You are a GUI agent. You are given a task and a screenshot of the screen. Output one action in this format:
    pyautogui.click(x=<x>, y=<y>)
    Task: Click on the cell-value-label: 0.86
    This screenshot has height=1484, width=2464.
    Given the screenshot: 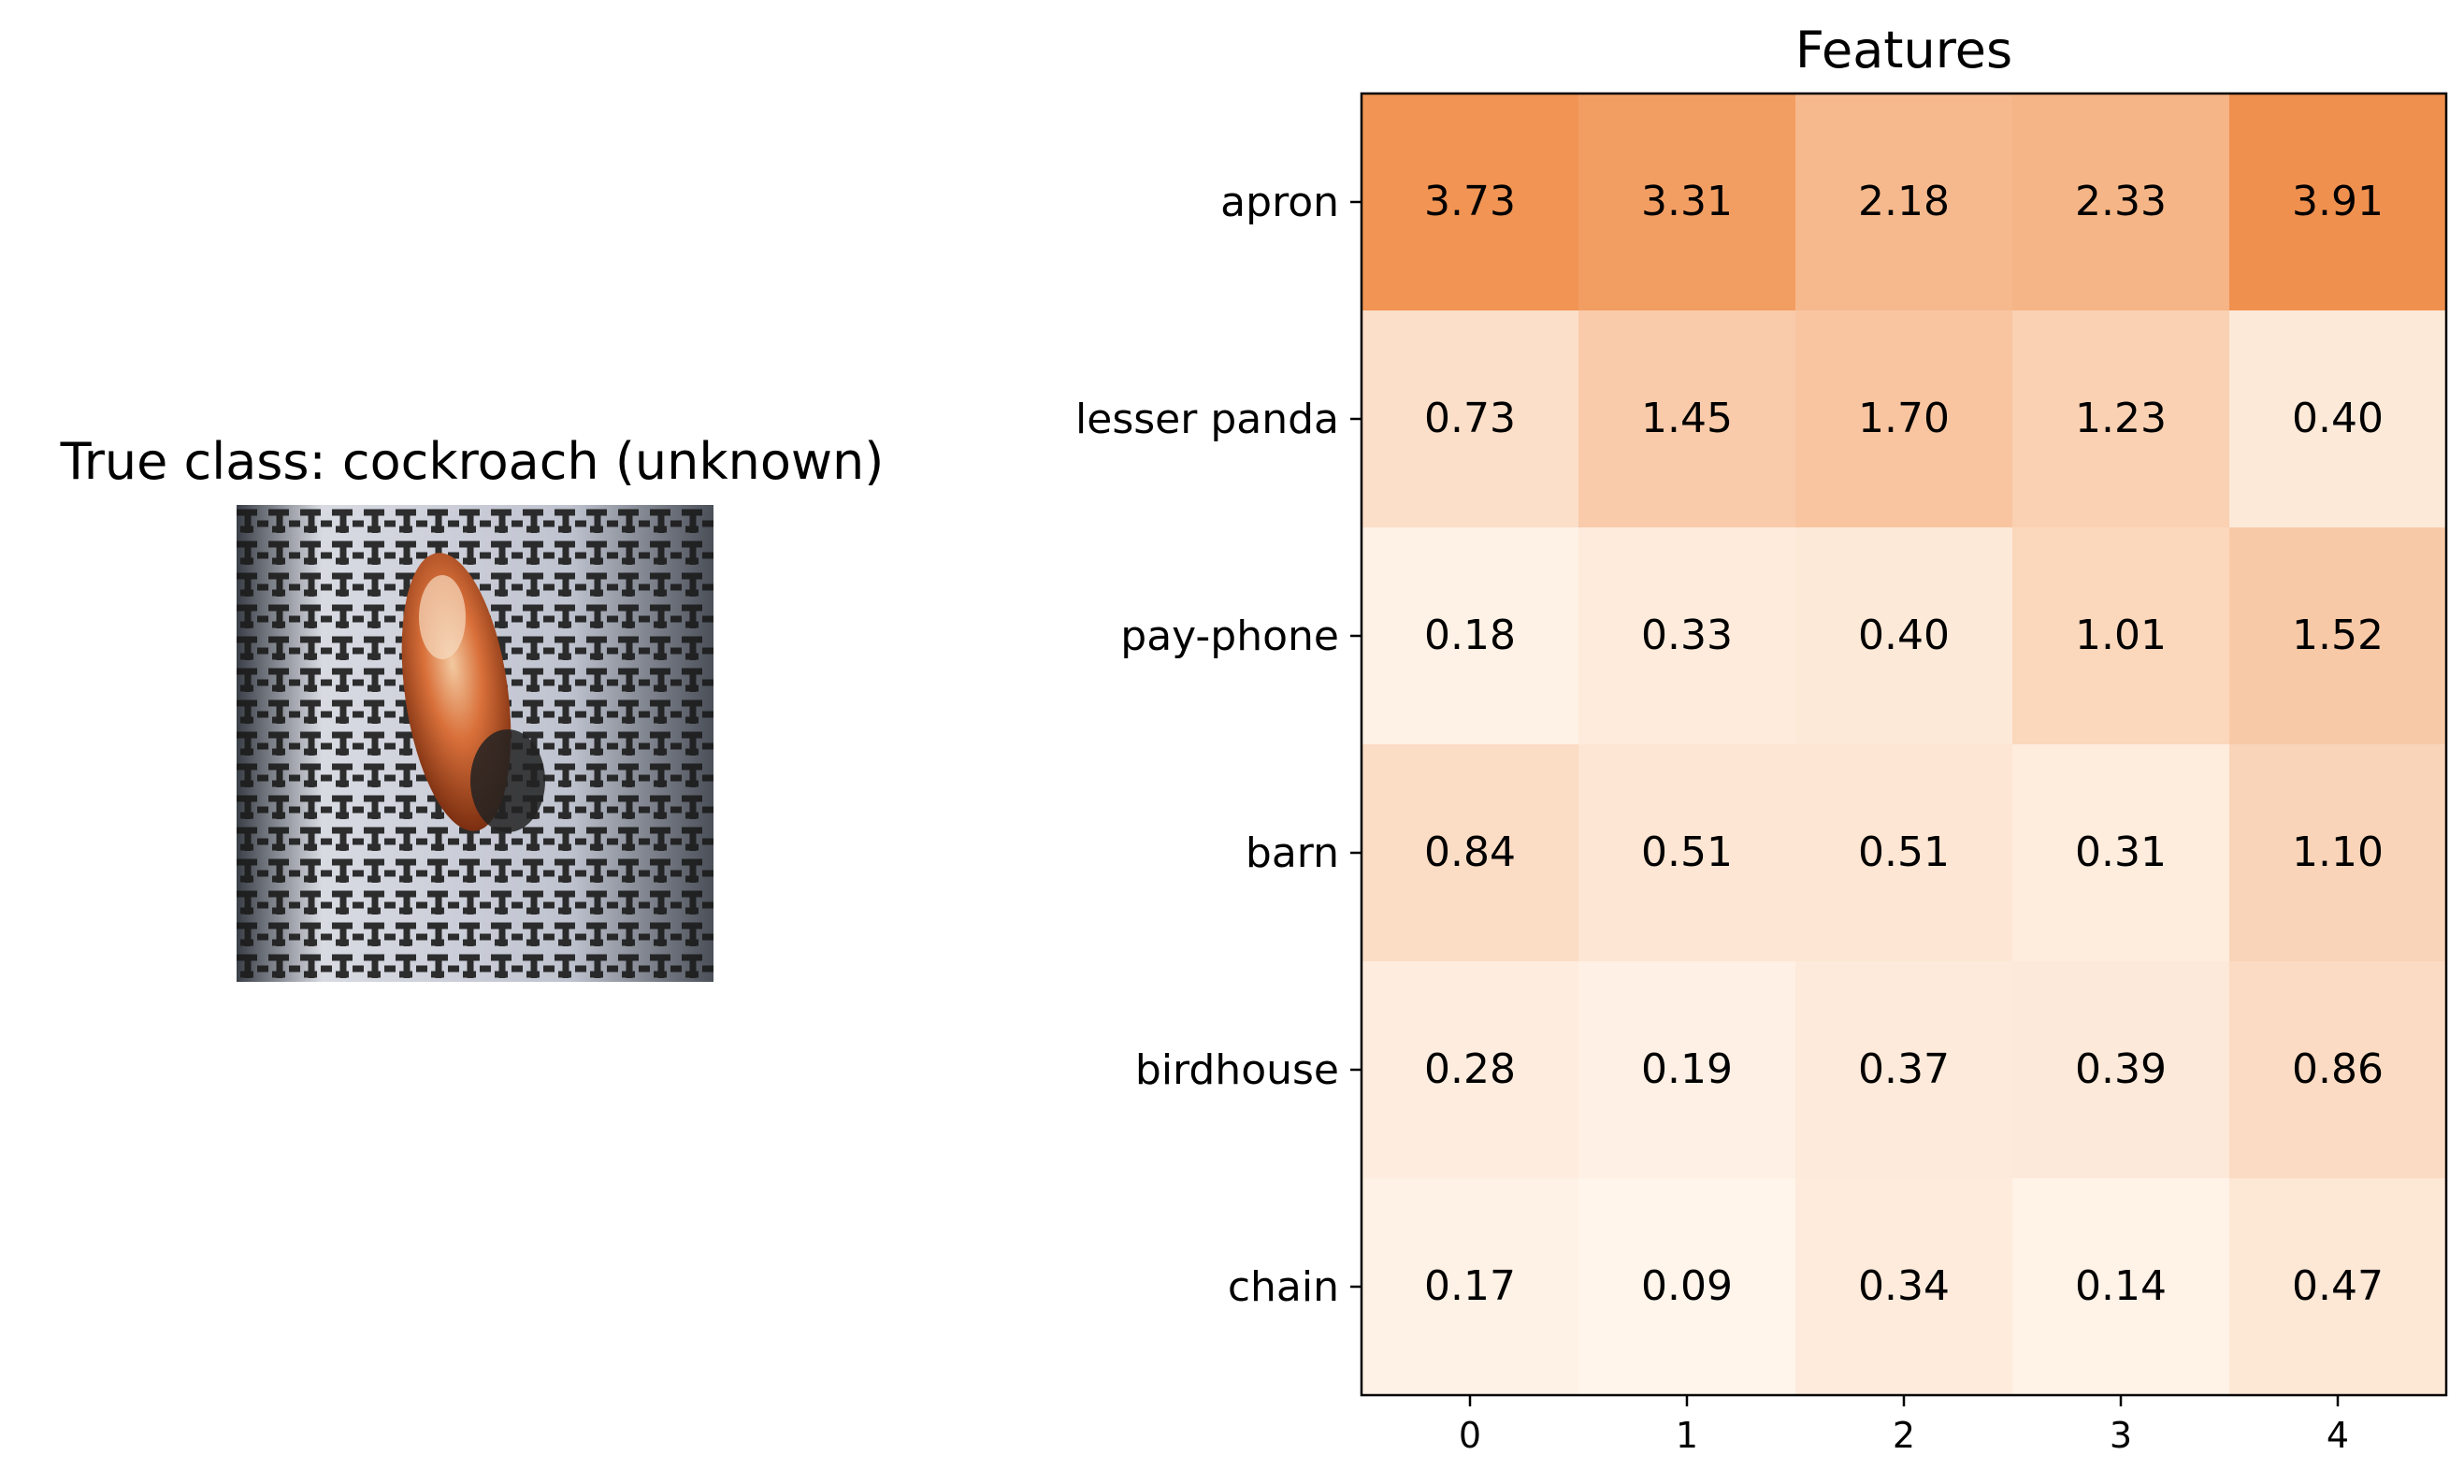 What is the action you would take?
    pyautogui.click(x=2338, y=1069)
    